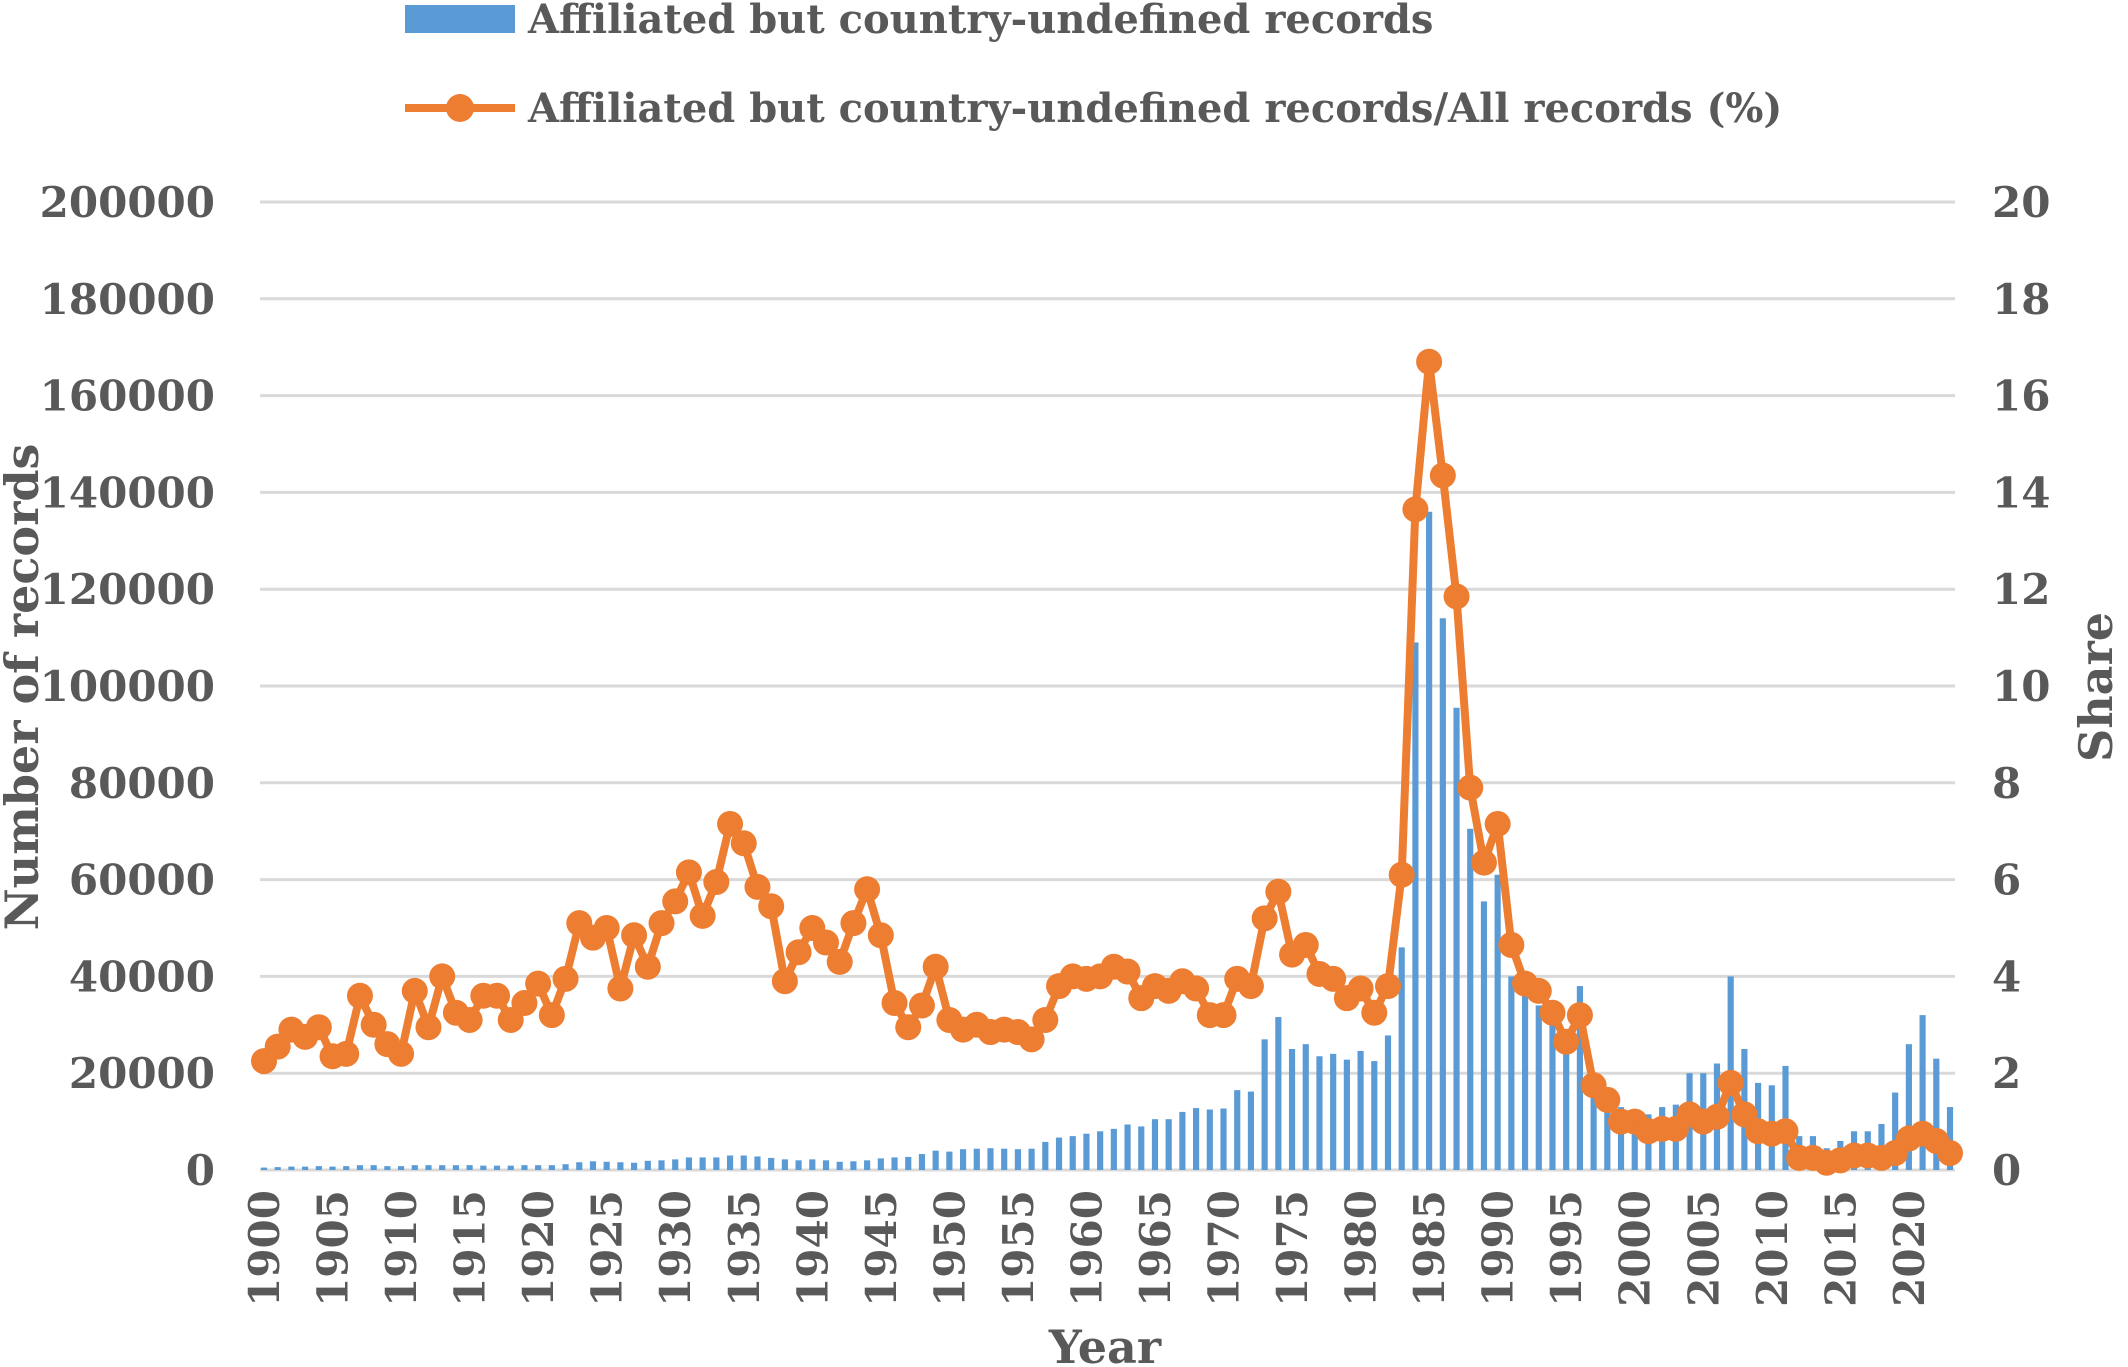  Describe the element at coordinates (2021, 299) in the screenshot. I see `y2-tick-label: 18` at that location.